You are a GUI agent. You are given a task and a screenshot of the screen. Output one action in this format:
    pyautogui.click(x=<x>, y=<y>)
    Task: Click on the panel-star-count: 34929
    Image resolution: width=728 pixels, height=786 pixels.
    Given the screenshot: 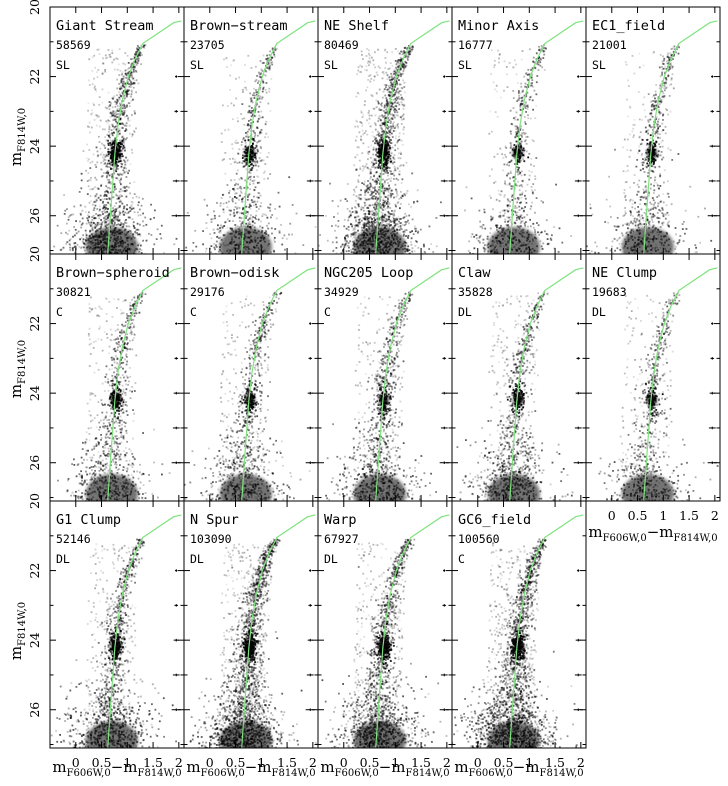 What is the action you would take?
    pyautogui.click(x=341, y=292)
    